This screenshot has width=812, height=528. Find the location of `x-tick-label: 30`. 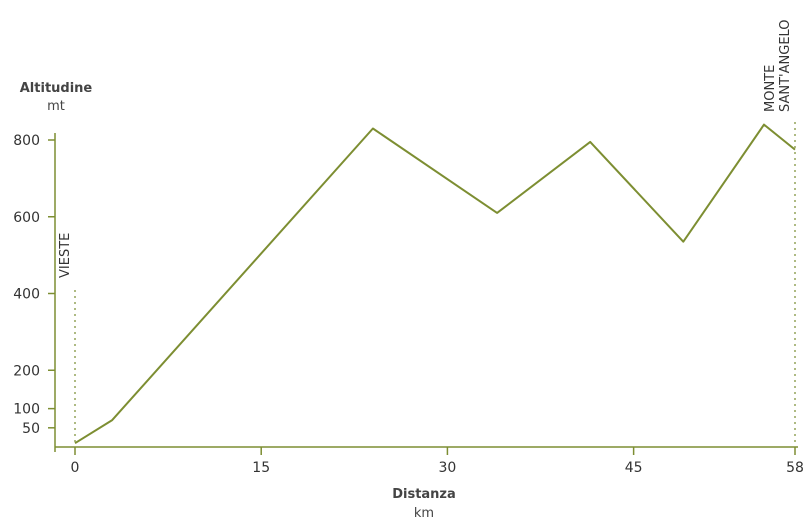

x-tick-label: 30 is located at coordinates (447, 468).